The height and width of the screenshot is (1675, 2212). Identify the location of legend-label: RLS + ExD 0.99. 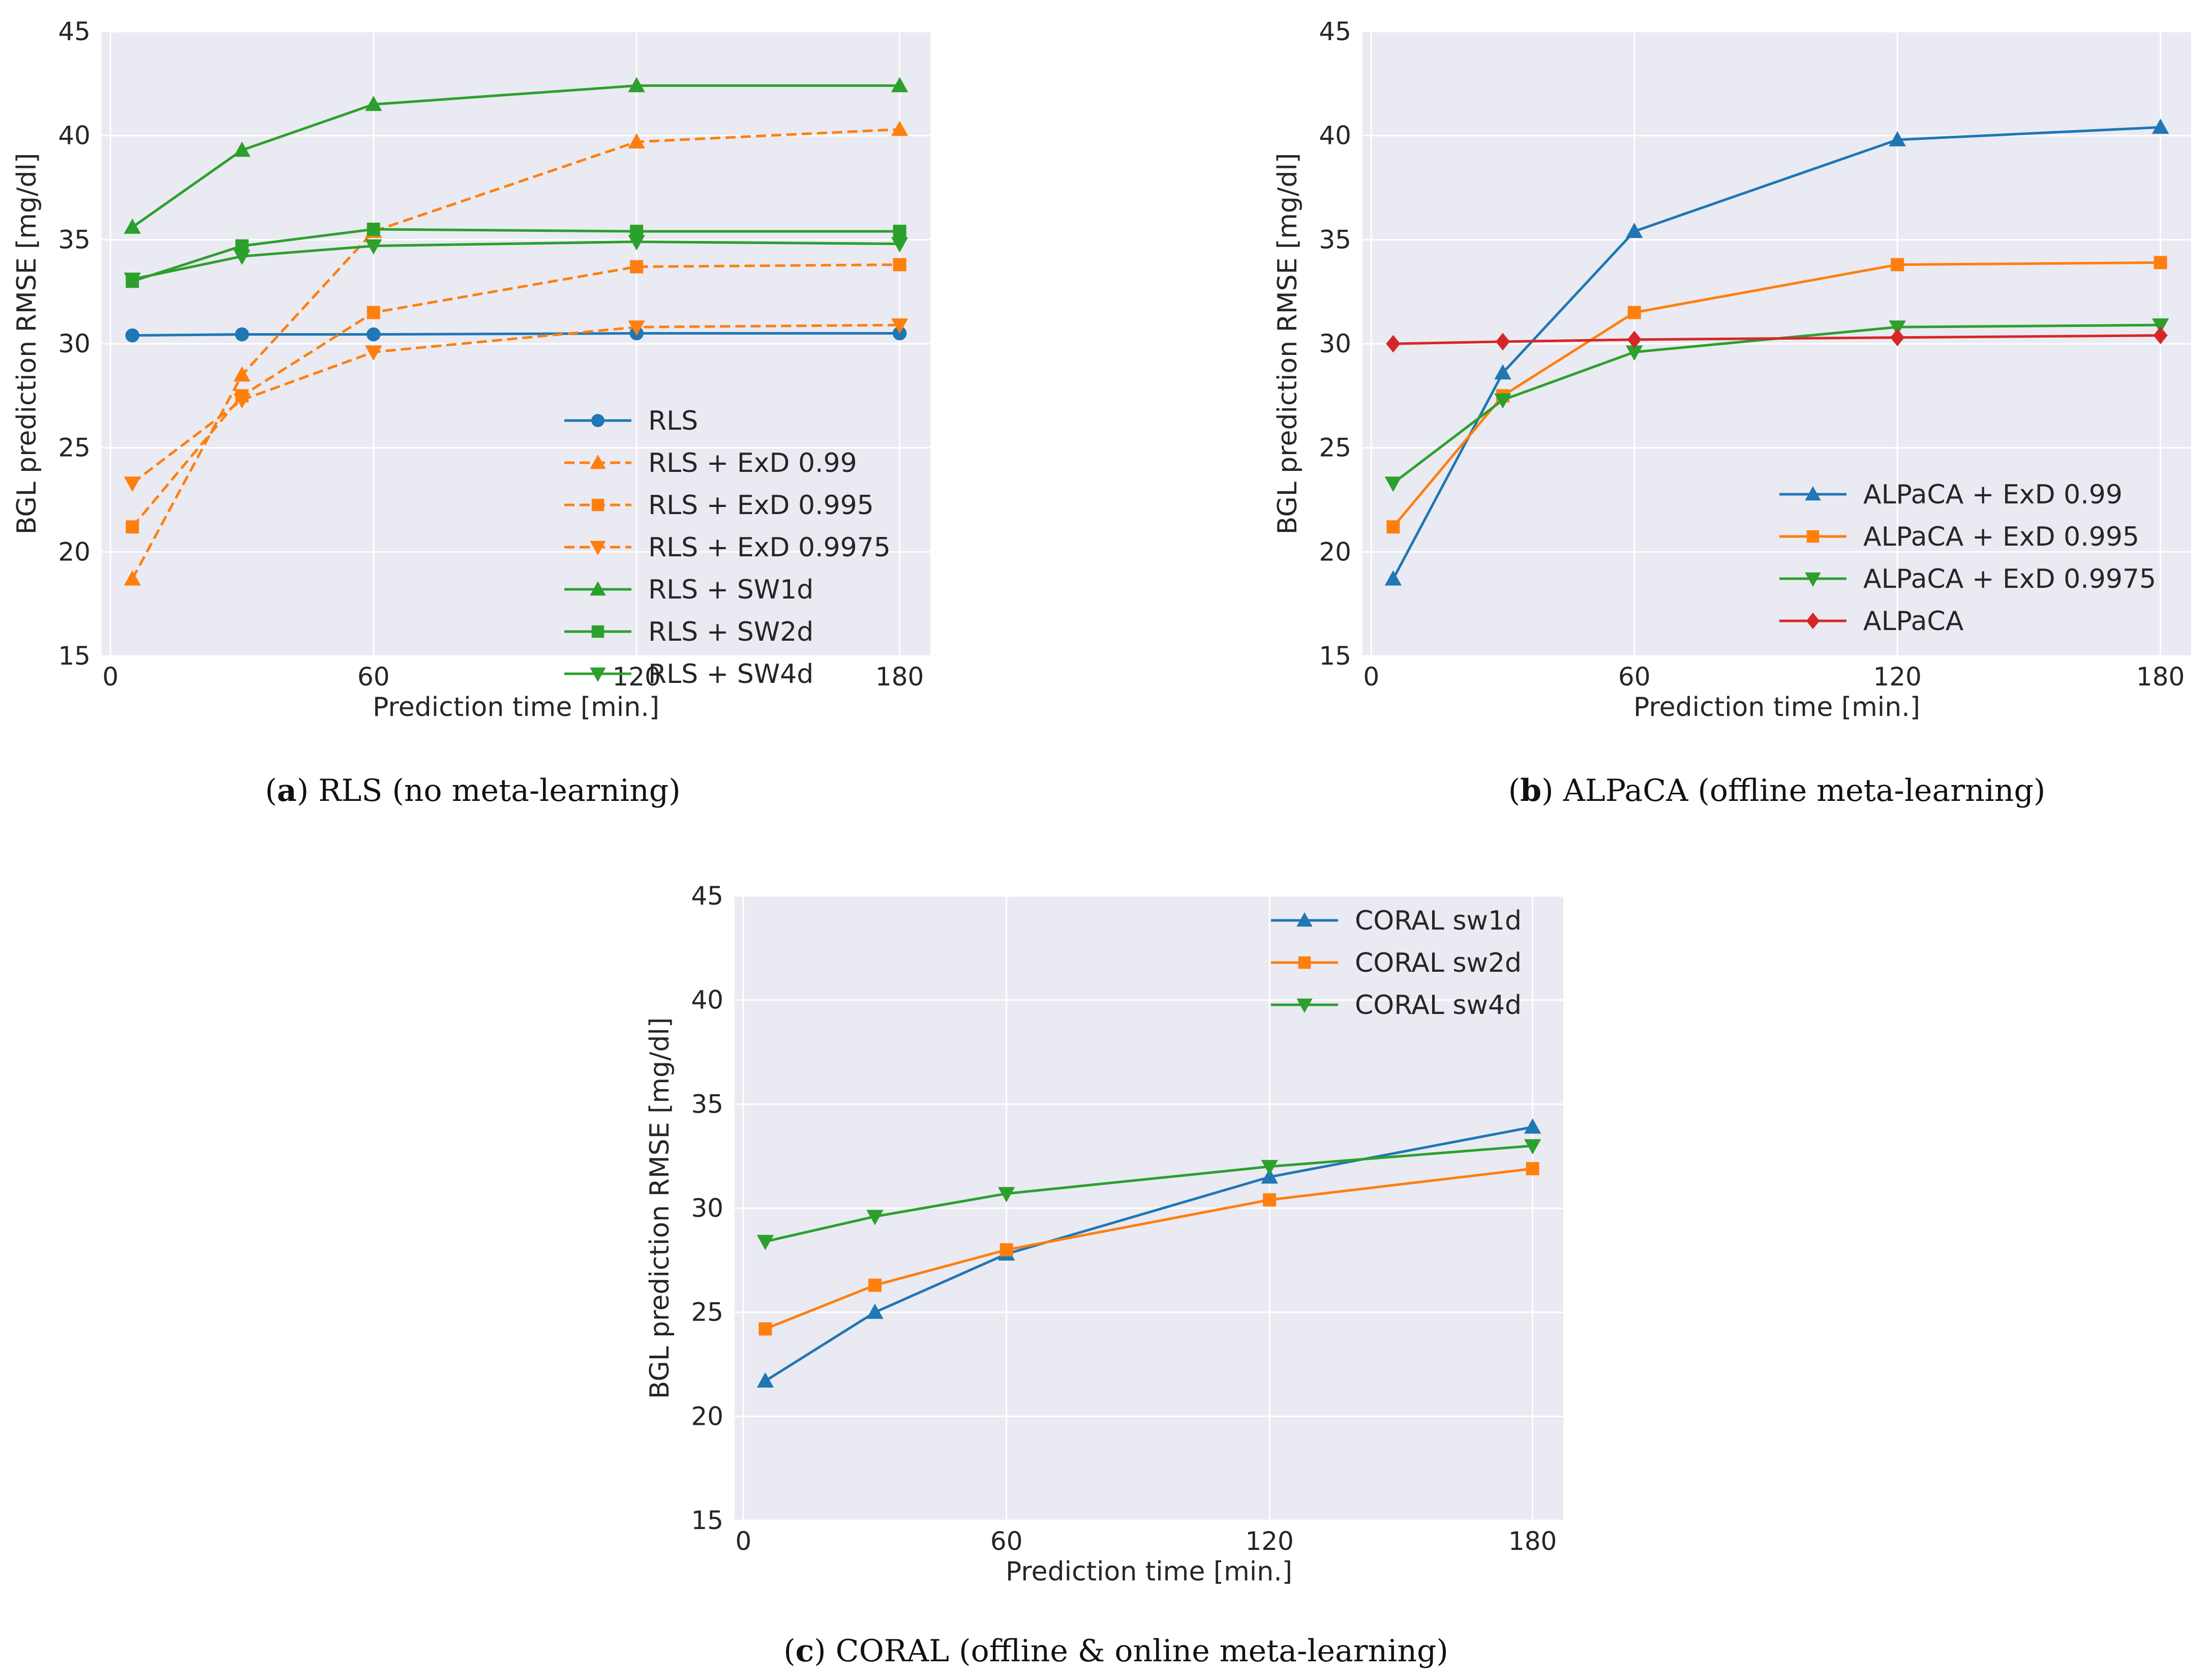
(752, 463).